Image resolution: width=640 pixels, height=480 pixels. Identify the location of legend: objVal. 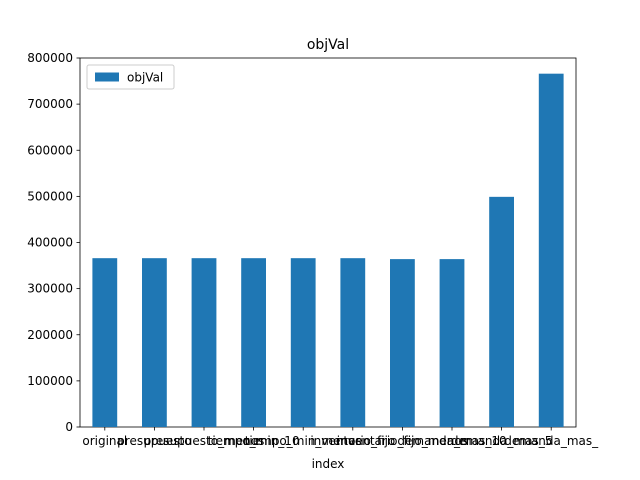
(130, 77).